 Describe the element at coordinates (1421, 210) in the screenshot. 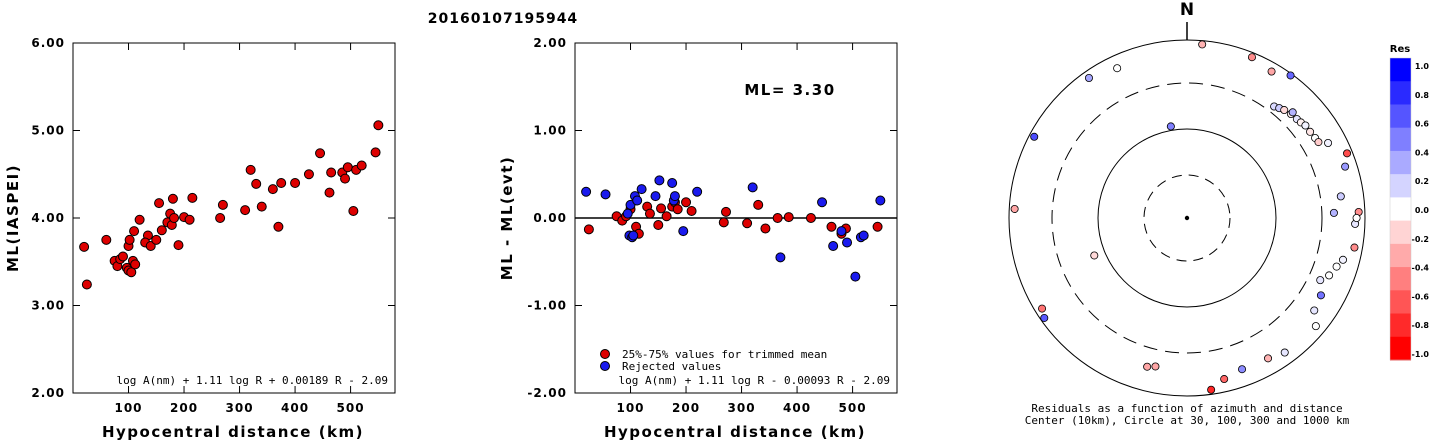

I see `colorbar-labels: 1.0 0.8 0.6 0.4 0.2 0.0 -0.2 -0.4 -0.6 -0.8 -1.0` at that location.